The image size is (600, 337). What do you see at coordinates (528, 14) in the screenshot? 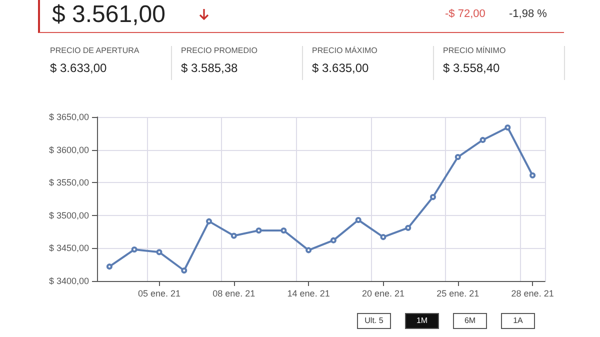
I see `text: -1,98 %` at bounding box center [528, 14].